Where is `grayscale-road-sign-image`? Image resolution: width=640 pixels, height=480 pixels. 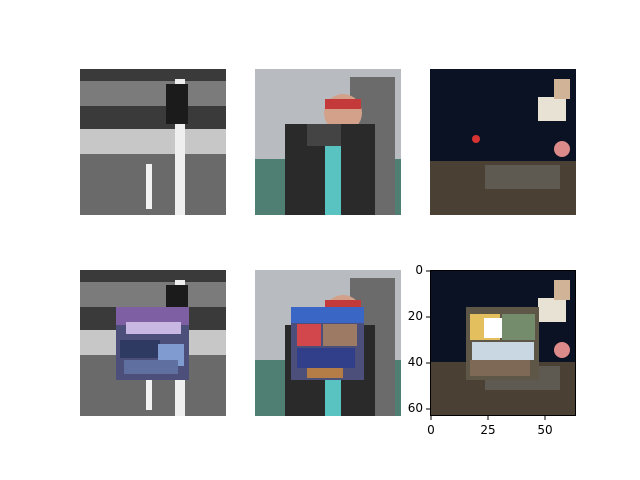
grayscale-road-sign-image is located at coordinates (153, 142).